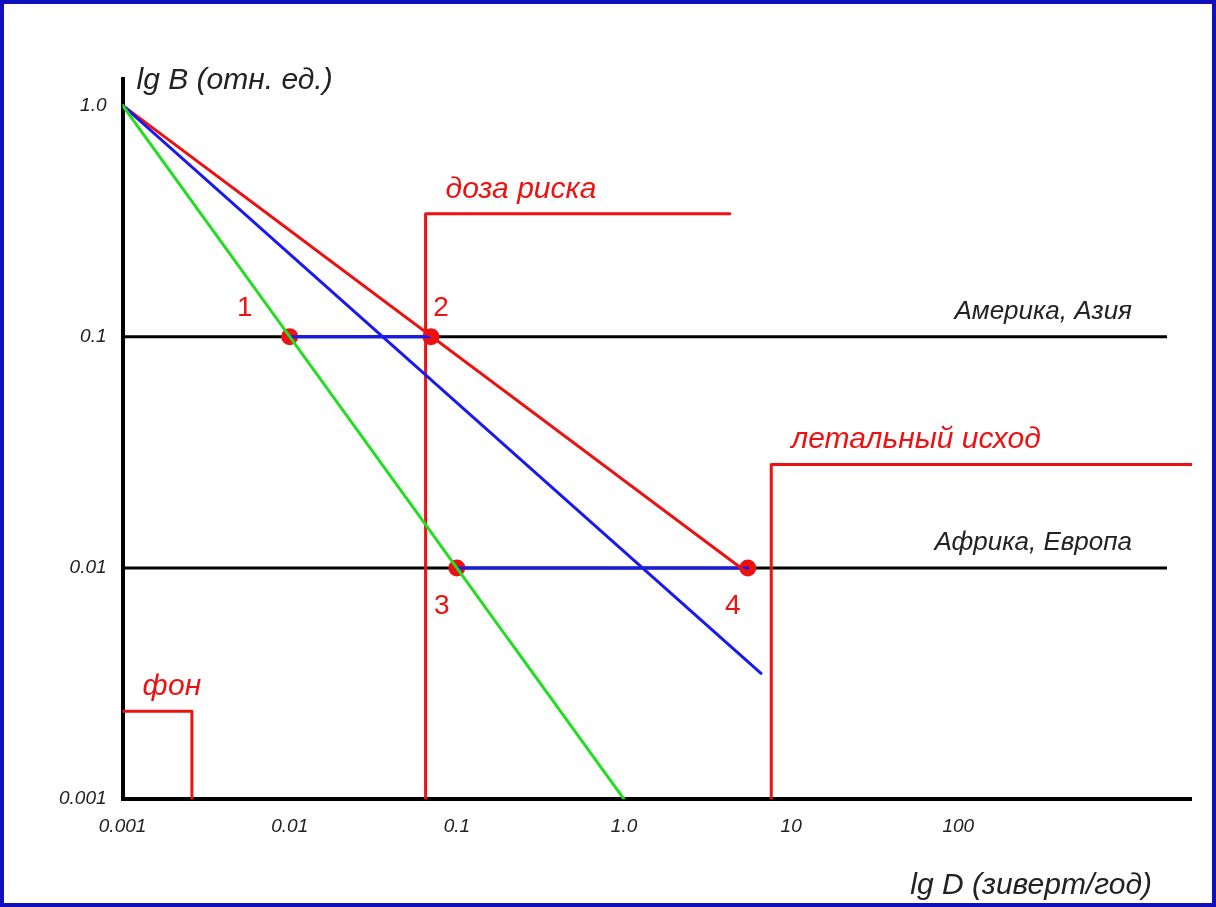 The width and height of the screenshot is (1216, 907). Describe the element at coordinates (172, 685) in the screenshot. I see `series-label: фон` at that location.